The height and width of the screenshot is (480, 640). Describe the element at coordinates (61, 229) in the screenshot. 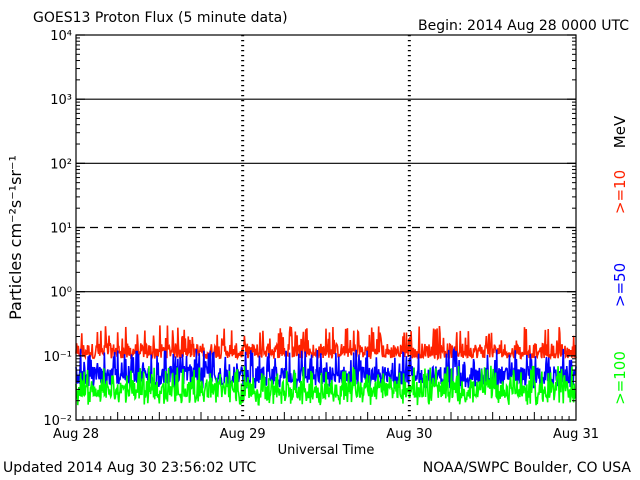

I see `y-tick-label: 10¹` at that location.